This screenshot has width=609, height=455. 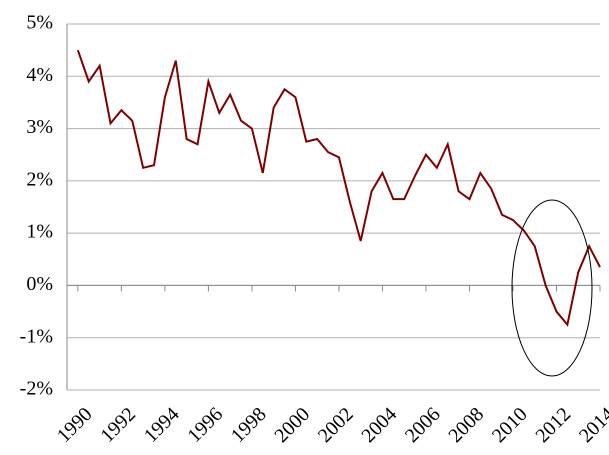 What do you see at coordinates (423, 425) in the screenshot?
I see `x-tick-label: 2006` at bounding box center [423, 425].